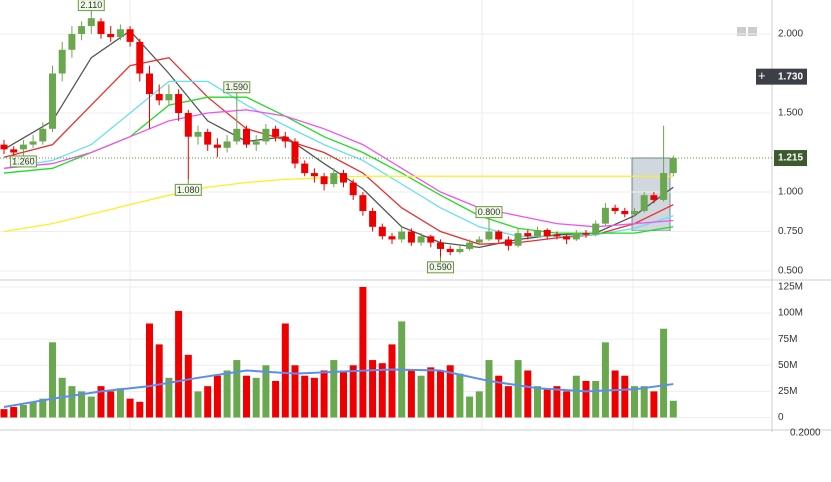  I want to click on crosshair-label: 1.730, so click(790, 76).